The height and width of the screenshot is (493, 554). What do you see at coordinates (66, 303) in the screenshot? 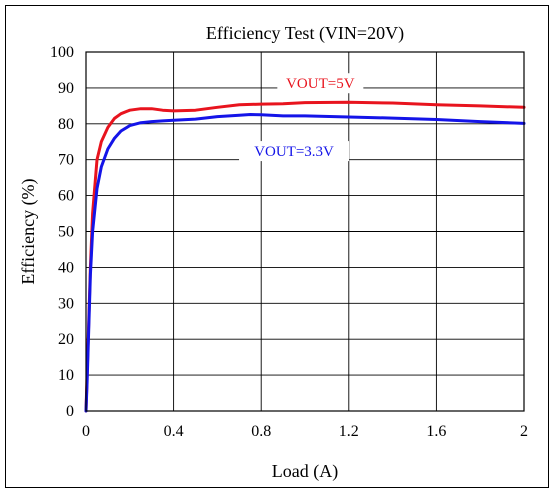
I see `y-tick-label: 30` at bounding box center [66, 303].